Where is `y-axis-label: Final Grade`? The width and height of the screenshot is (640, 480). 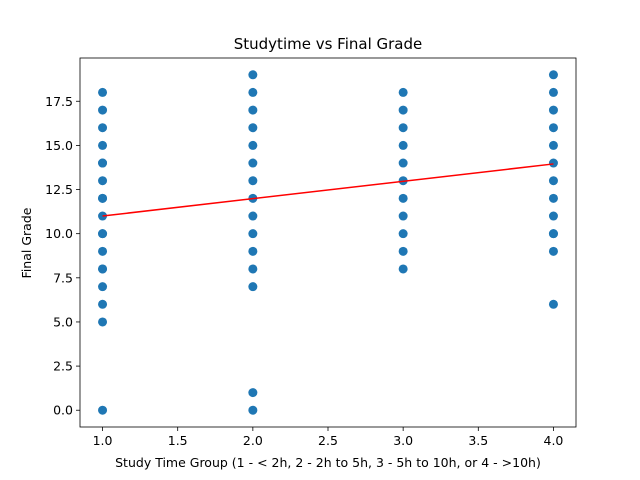
y-axis-label: Final Grade is located at coordinates (26, 242).